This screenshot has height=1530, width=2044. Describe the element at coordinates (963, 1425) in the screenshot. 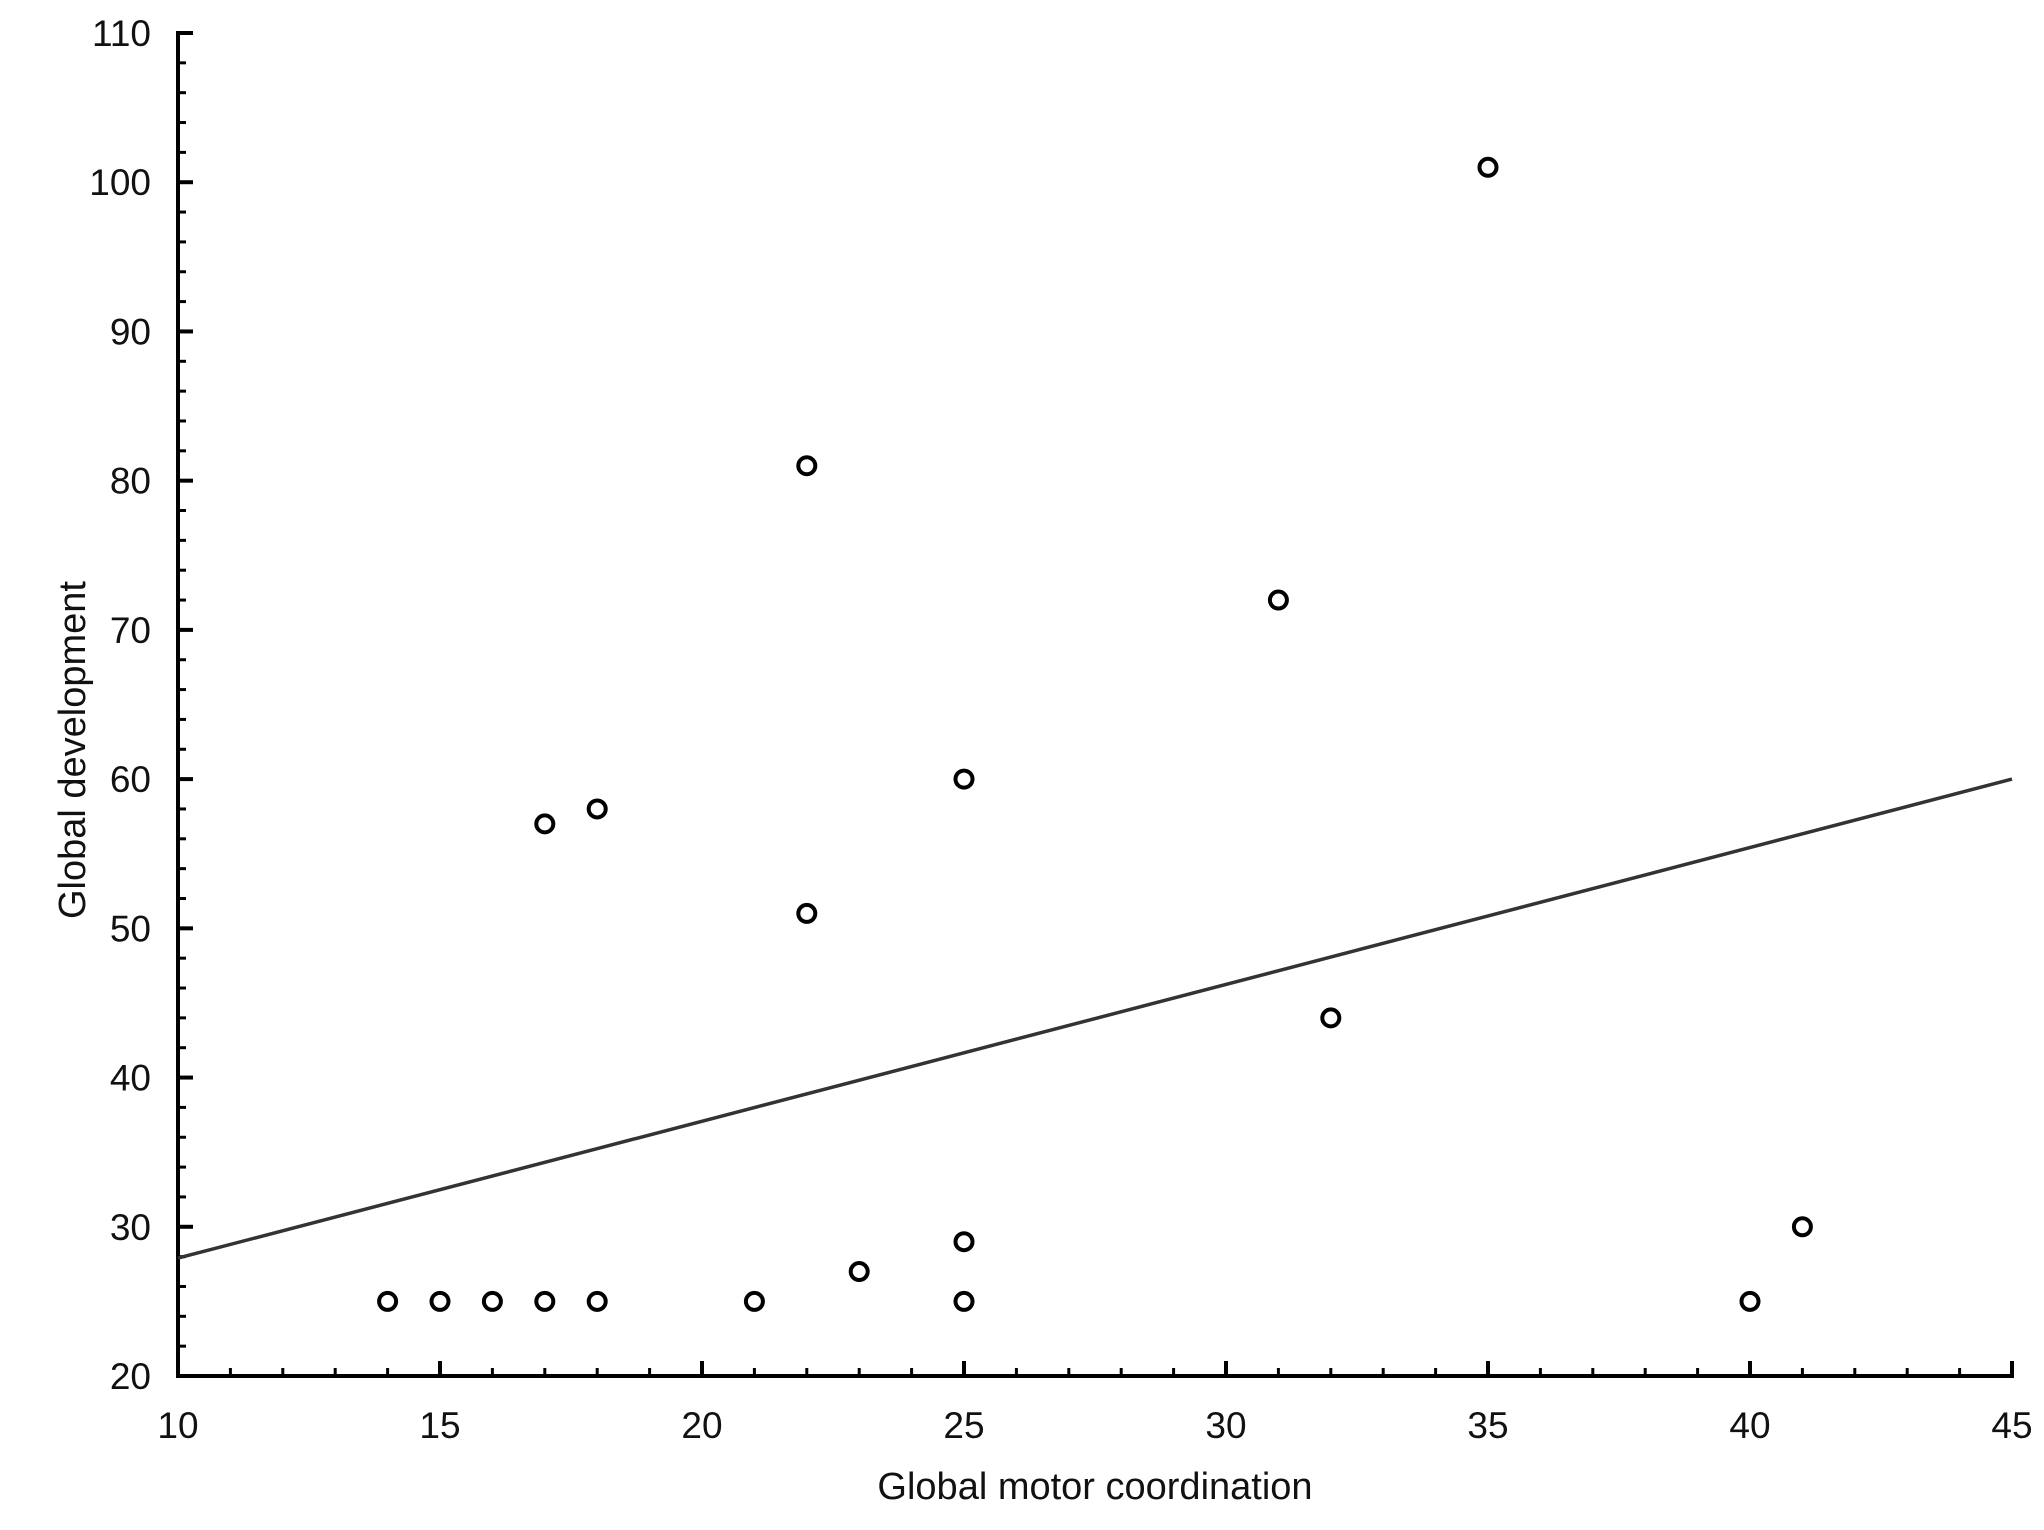

I see `x-tick-label: 25` at that location.